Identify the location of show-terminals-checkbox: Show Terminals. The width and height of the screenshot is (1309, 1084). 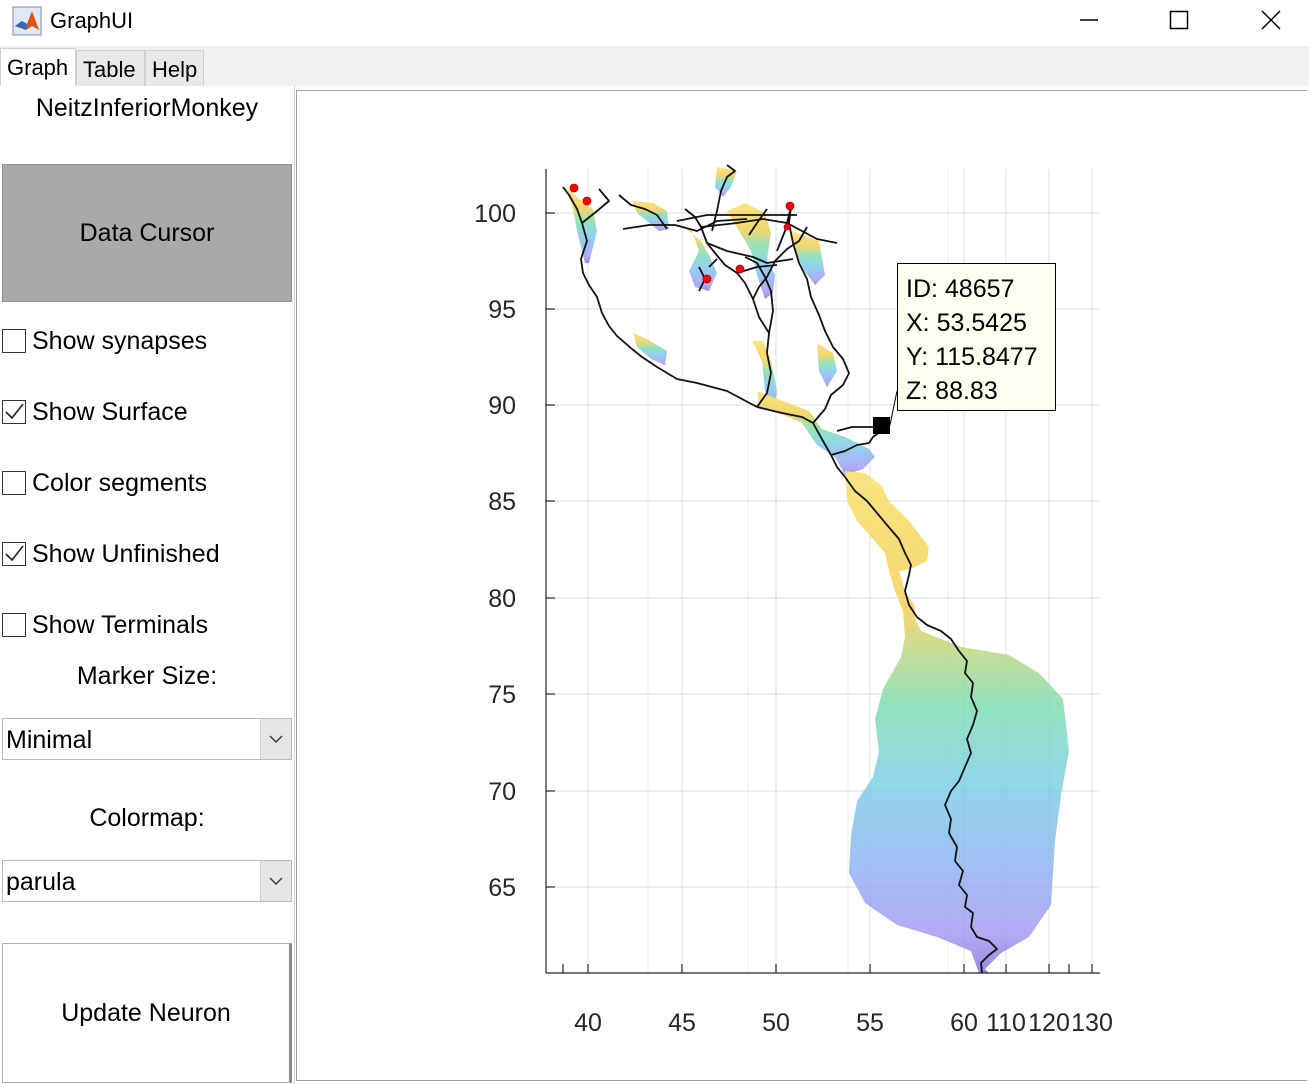
(105, 625).